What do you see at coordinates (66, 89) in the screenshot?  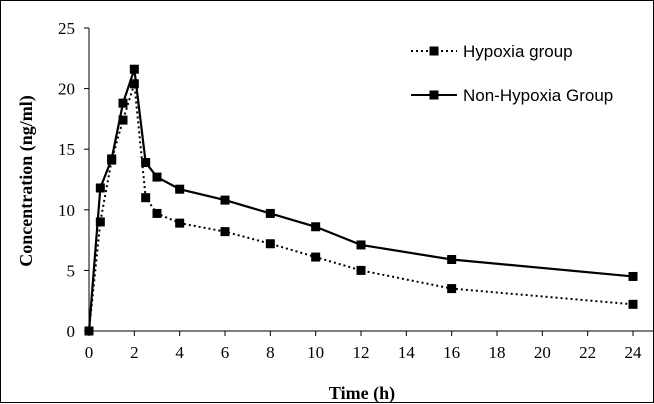 I see `y-tick-label: 20` at bounding box center [66, 89].